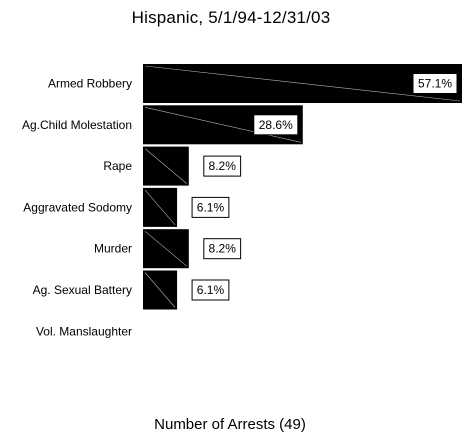 The image size is (462, 435). I want to click on category-label: Murder, so click(113, 249).